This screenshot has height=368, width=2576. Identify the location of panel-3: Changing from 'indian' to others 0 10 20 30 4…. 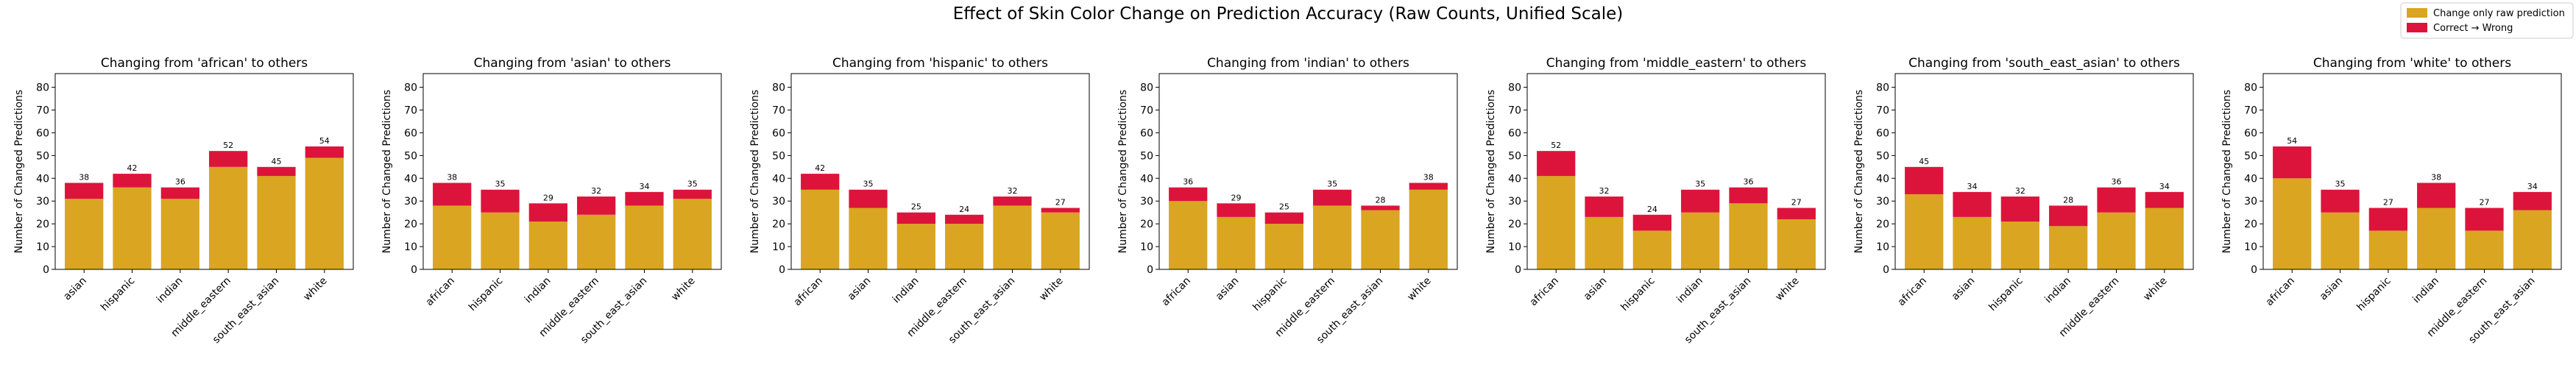
(1287, 201).